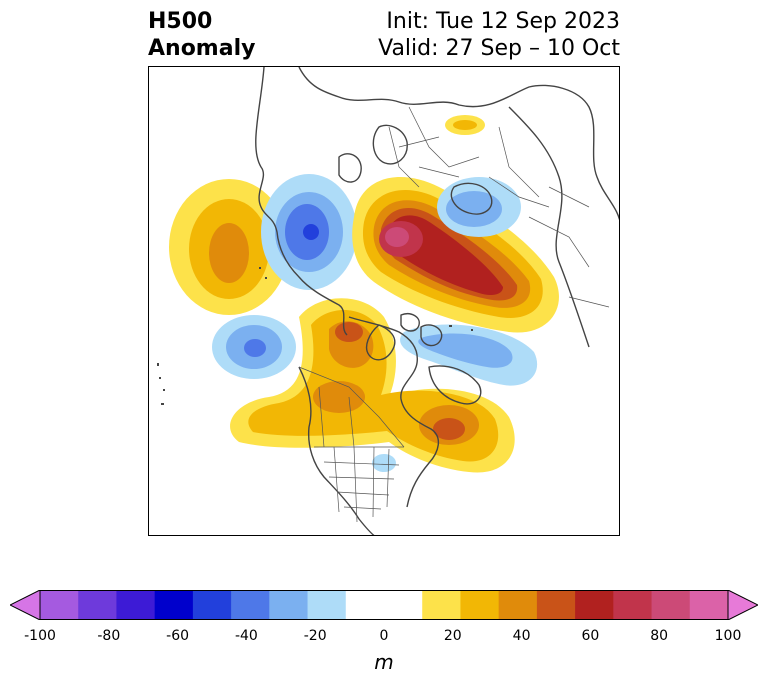 The image size is (768, 686). What do you see at coordinates (315, 636) in the screenshot?
I see `colorbar-tick-label: -20` at bounding box center [315, 636].